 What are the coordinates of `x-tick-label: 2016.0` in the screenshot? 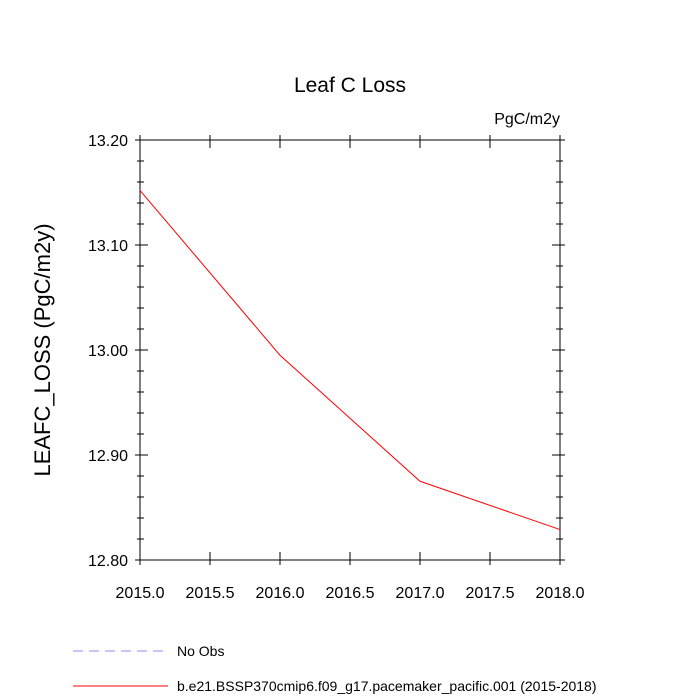 It's located at (280, 593).